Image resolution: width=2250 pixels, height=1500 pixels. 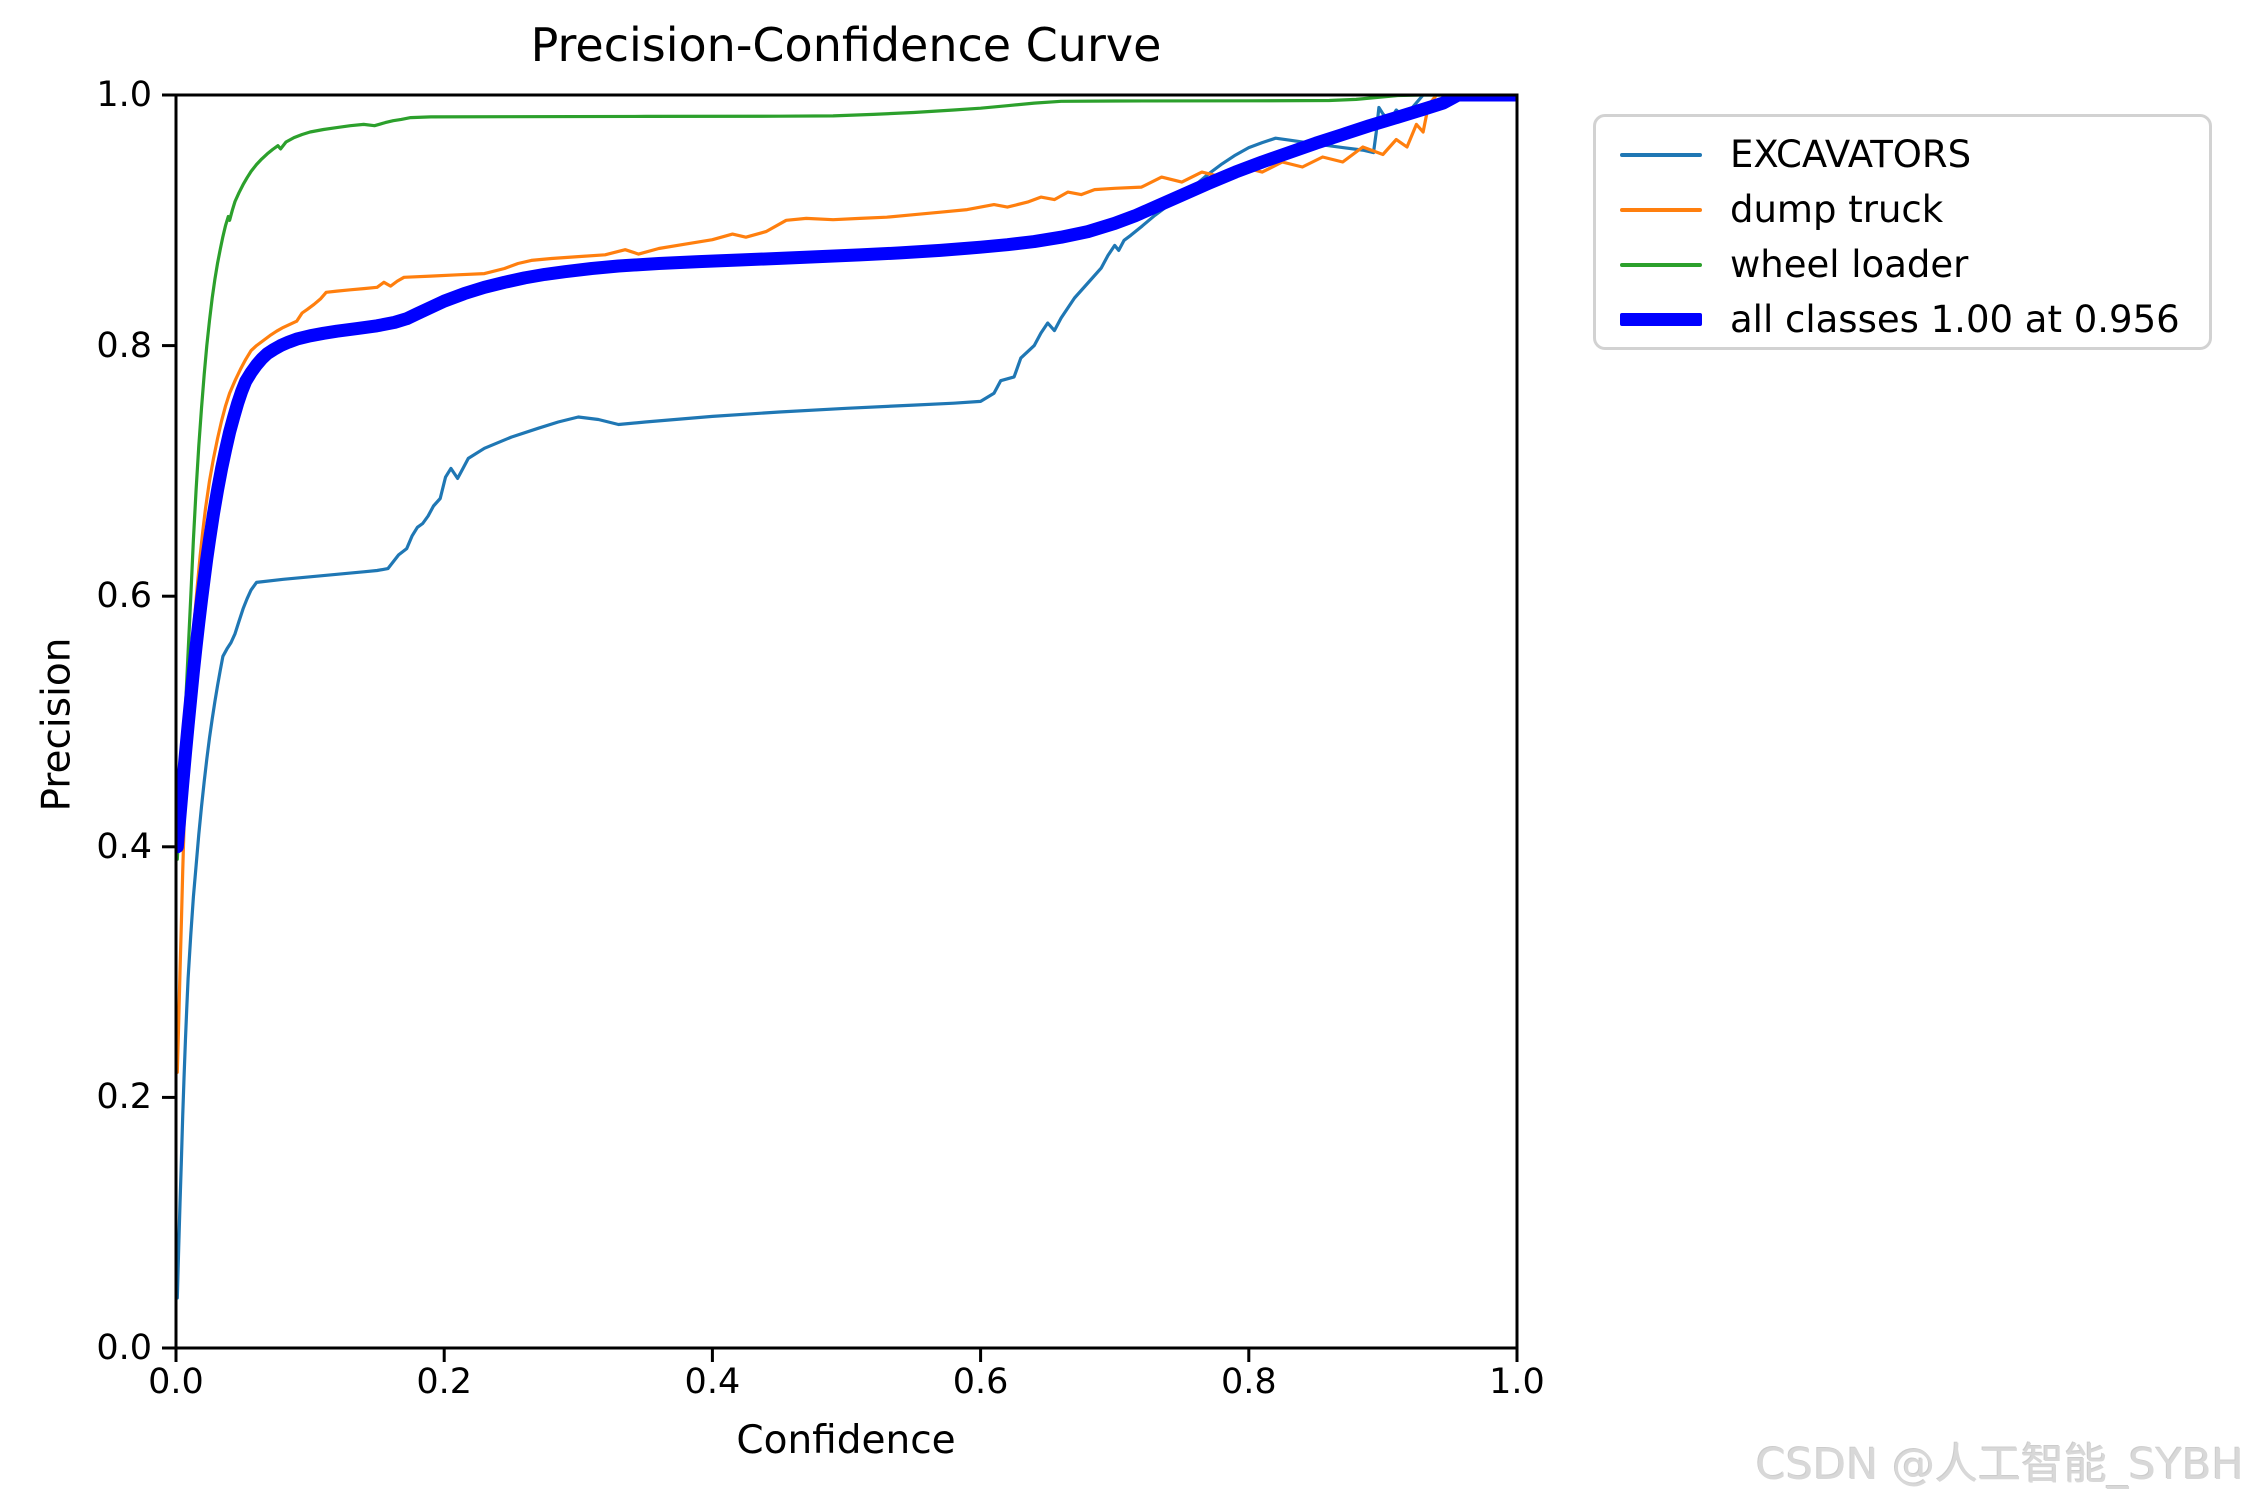 I want to click on watermark: CSDN @人工智能_SYBH, so click(x=1999, y=1465).